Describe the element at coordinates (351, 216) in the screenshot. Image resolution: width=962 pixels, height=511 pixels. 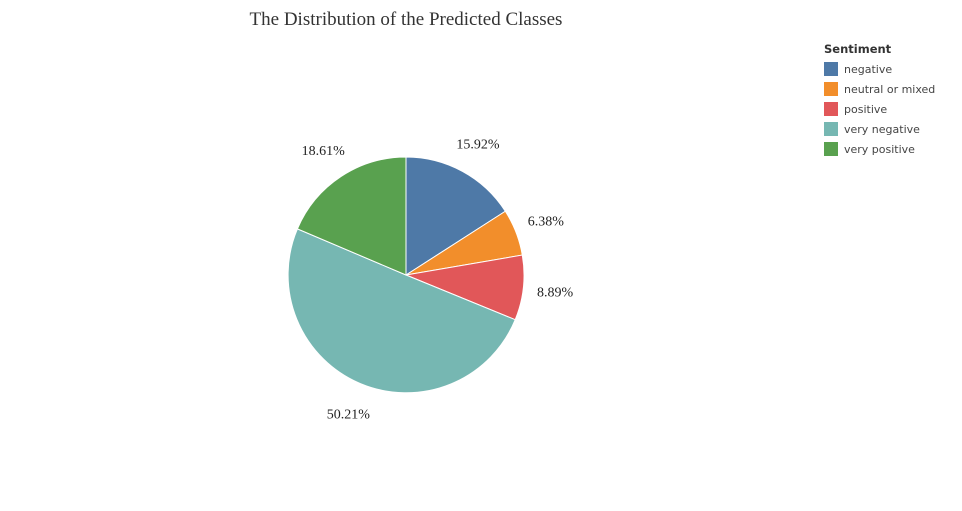
I see `pie-slice-very-positive` at that location.